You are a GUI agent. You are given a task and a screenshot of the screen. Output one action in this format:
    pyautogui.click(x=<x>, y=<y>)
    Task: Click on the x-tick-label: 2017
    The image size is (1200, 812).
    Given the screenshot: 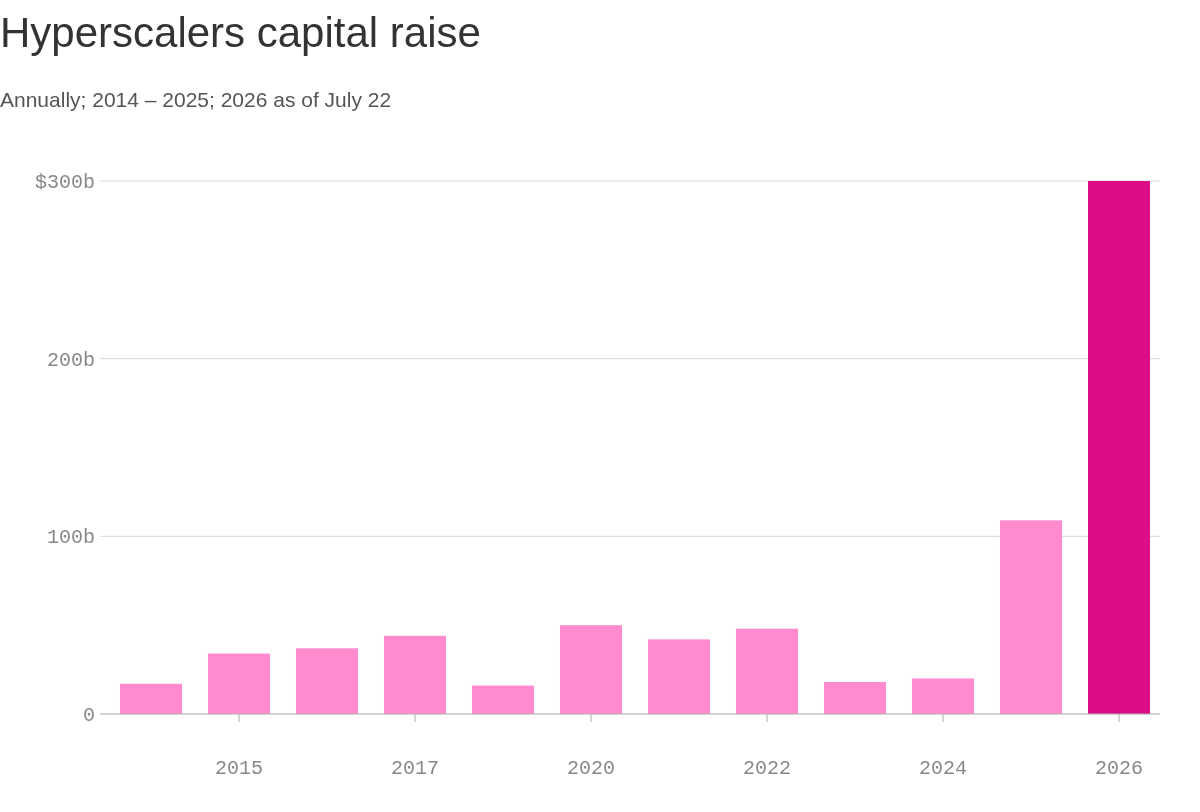 What is the action you would take?
    pyautogui.click(x=415, y=768)
    